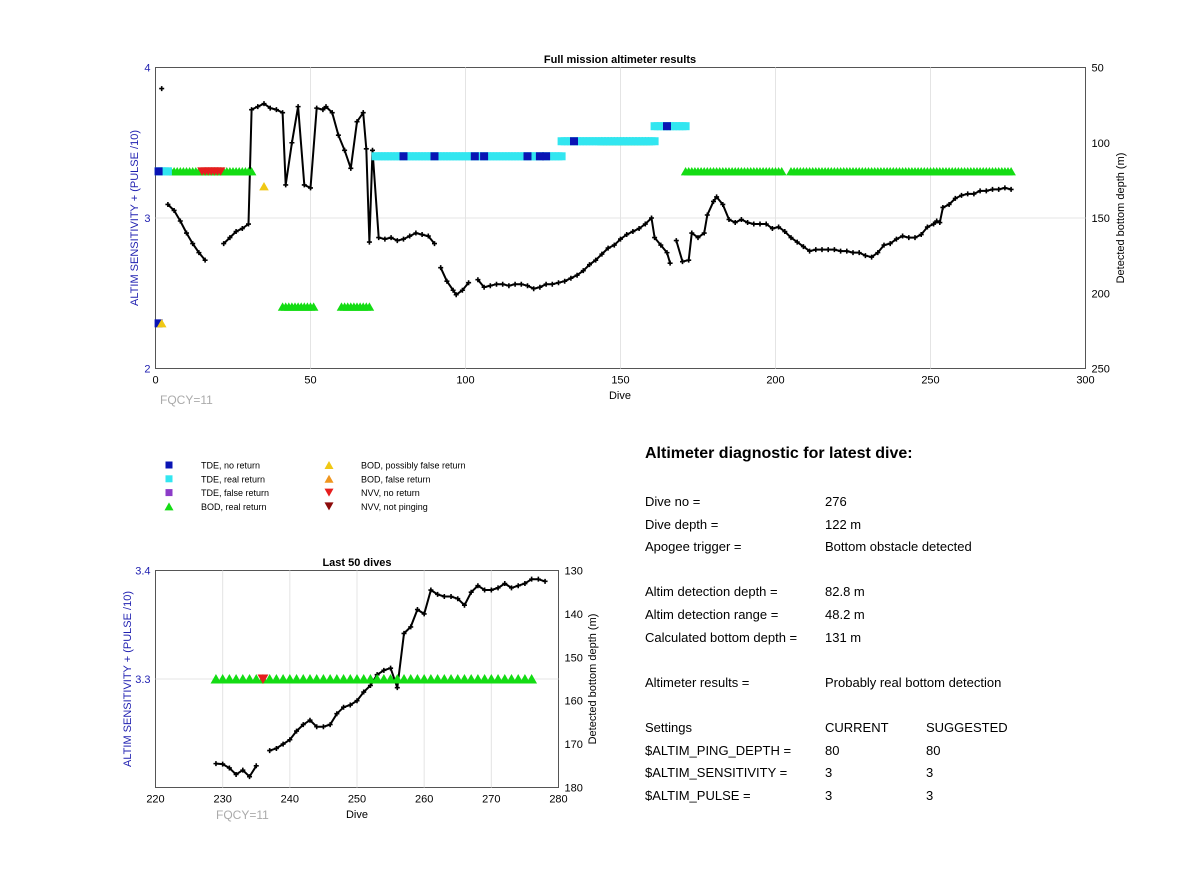 This screenshot has width=1200, height=885. Describe the element at coordinates (574, 615) in the screenshot. I see `y-right-tick-label: 140` at that location.